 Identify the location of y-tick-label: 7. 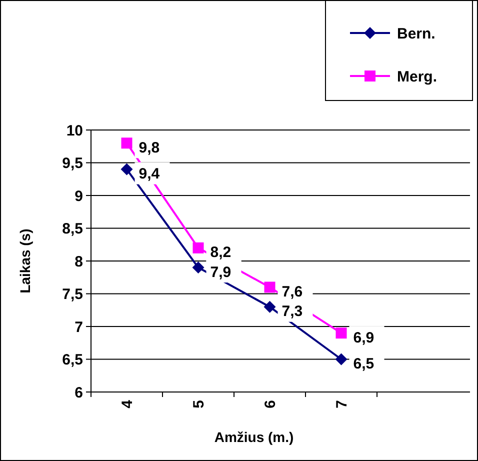
(78, 327).